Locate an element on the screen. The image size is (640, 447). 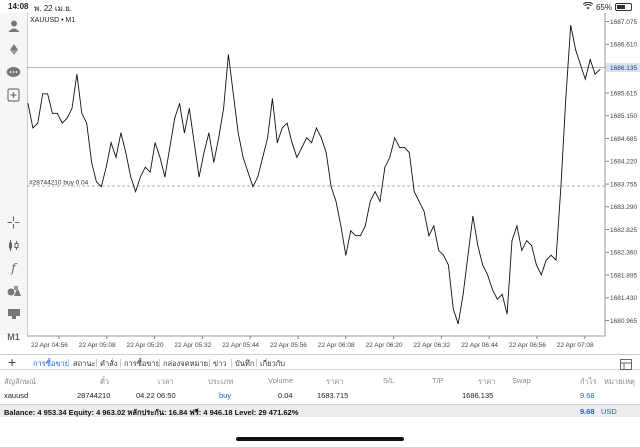
tab-news: ข่าว is located at coordinates (220, 363).